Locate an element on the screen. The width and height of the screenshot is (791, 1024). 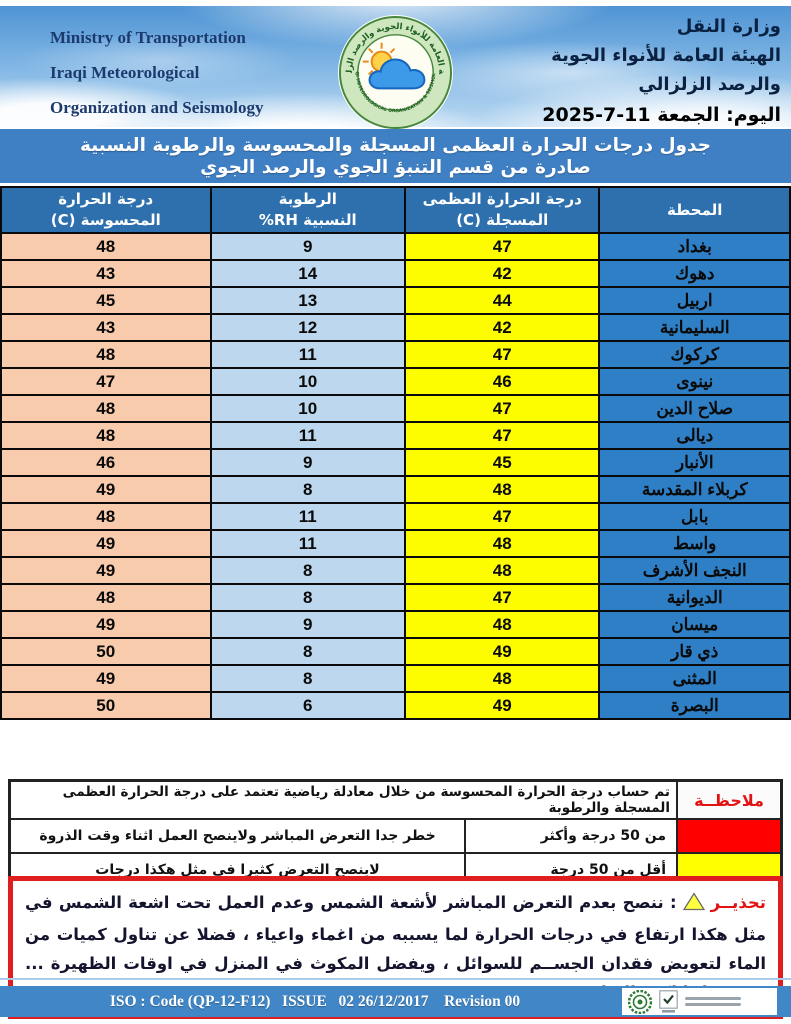
table-row: صلاح الدين 47 10 48 is located at coordinates (395, 408).